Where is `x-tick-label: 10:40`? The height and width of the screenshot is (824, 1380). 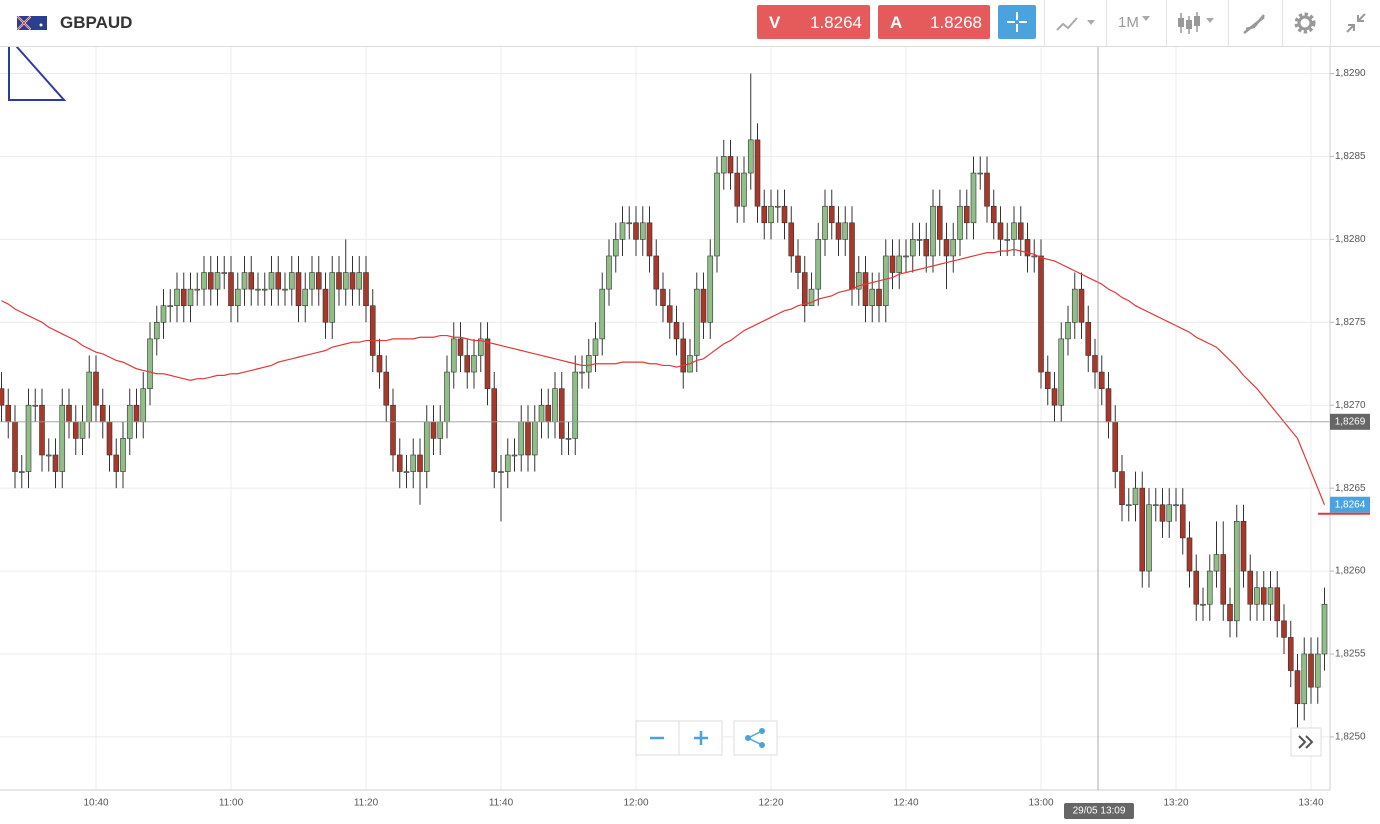
x-tick-label: 10:40 is located at coordinates (95, 803).